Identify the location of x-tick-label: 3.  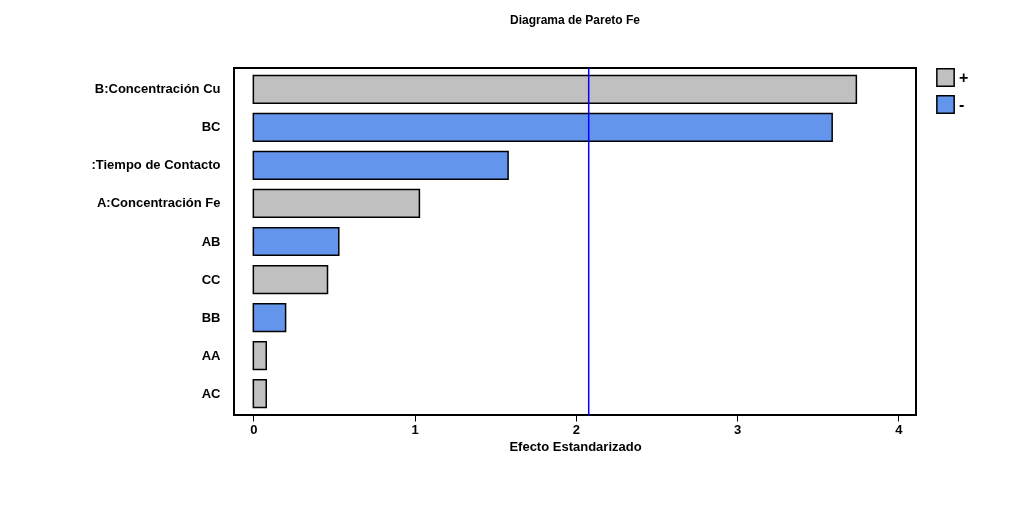
(737, 429).